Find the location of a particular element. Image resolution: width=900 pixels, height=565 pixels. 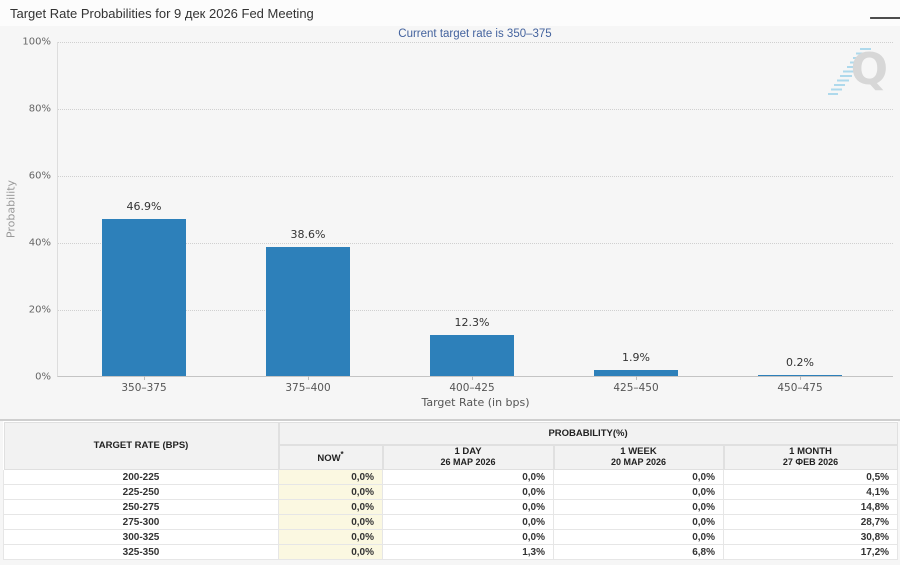

panel-divider is located at coordinates (450, 420).